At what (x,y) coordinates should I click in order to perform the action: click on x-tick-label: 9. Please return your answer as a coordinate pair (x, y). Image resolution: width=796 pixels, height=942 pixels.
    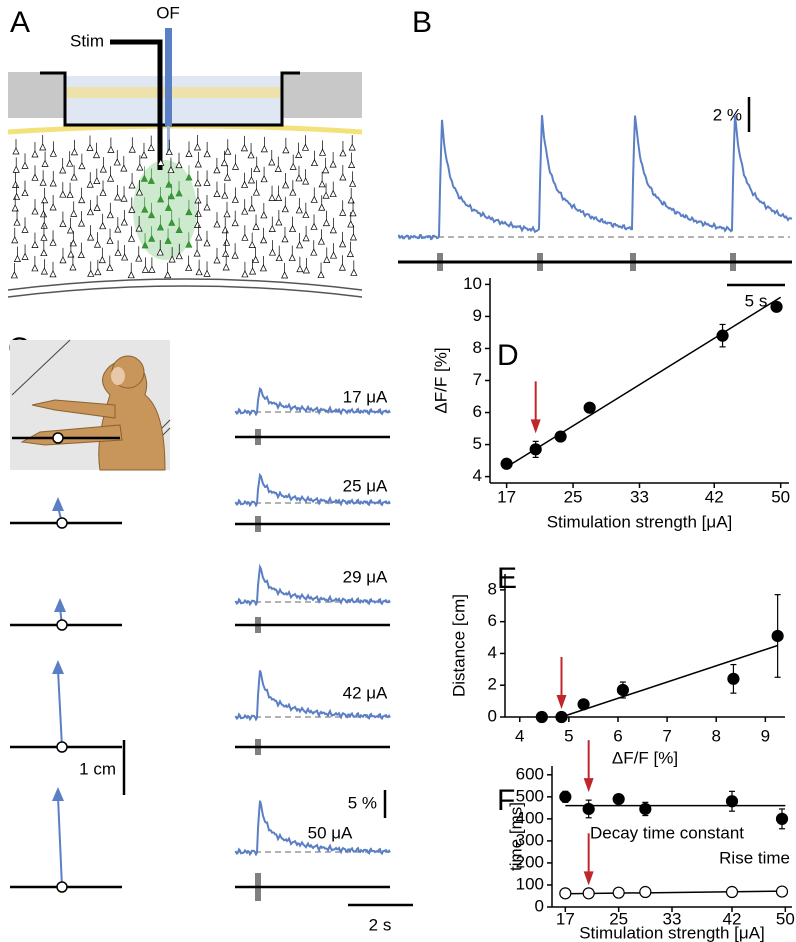
    Looking at the image, I should click on (765, 735).